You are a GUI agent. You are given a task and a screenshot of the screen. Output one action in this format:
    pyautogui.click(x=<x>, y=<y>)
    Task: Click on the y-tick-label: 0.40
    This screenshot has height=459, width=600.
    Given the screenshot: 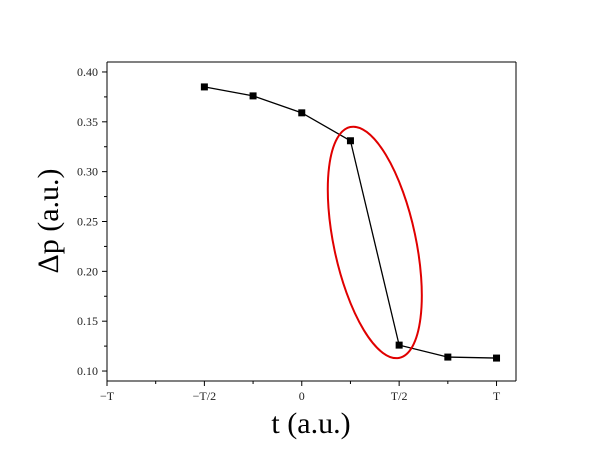 What is the action you would take?
    pyautogui.click(x=87, y=72)
    